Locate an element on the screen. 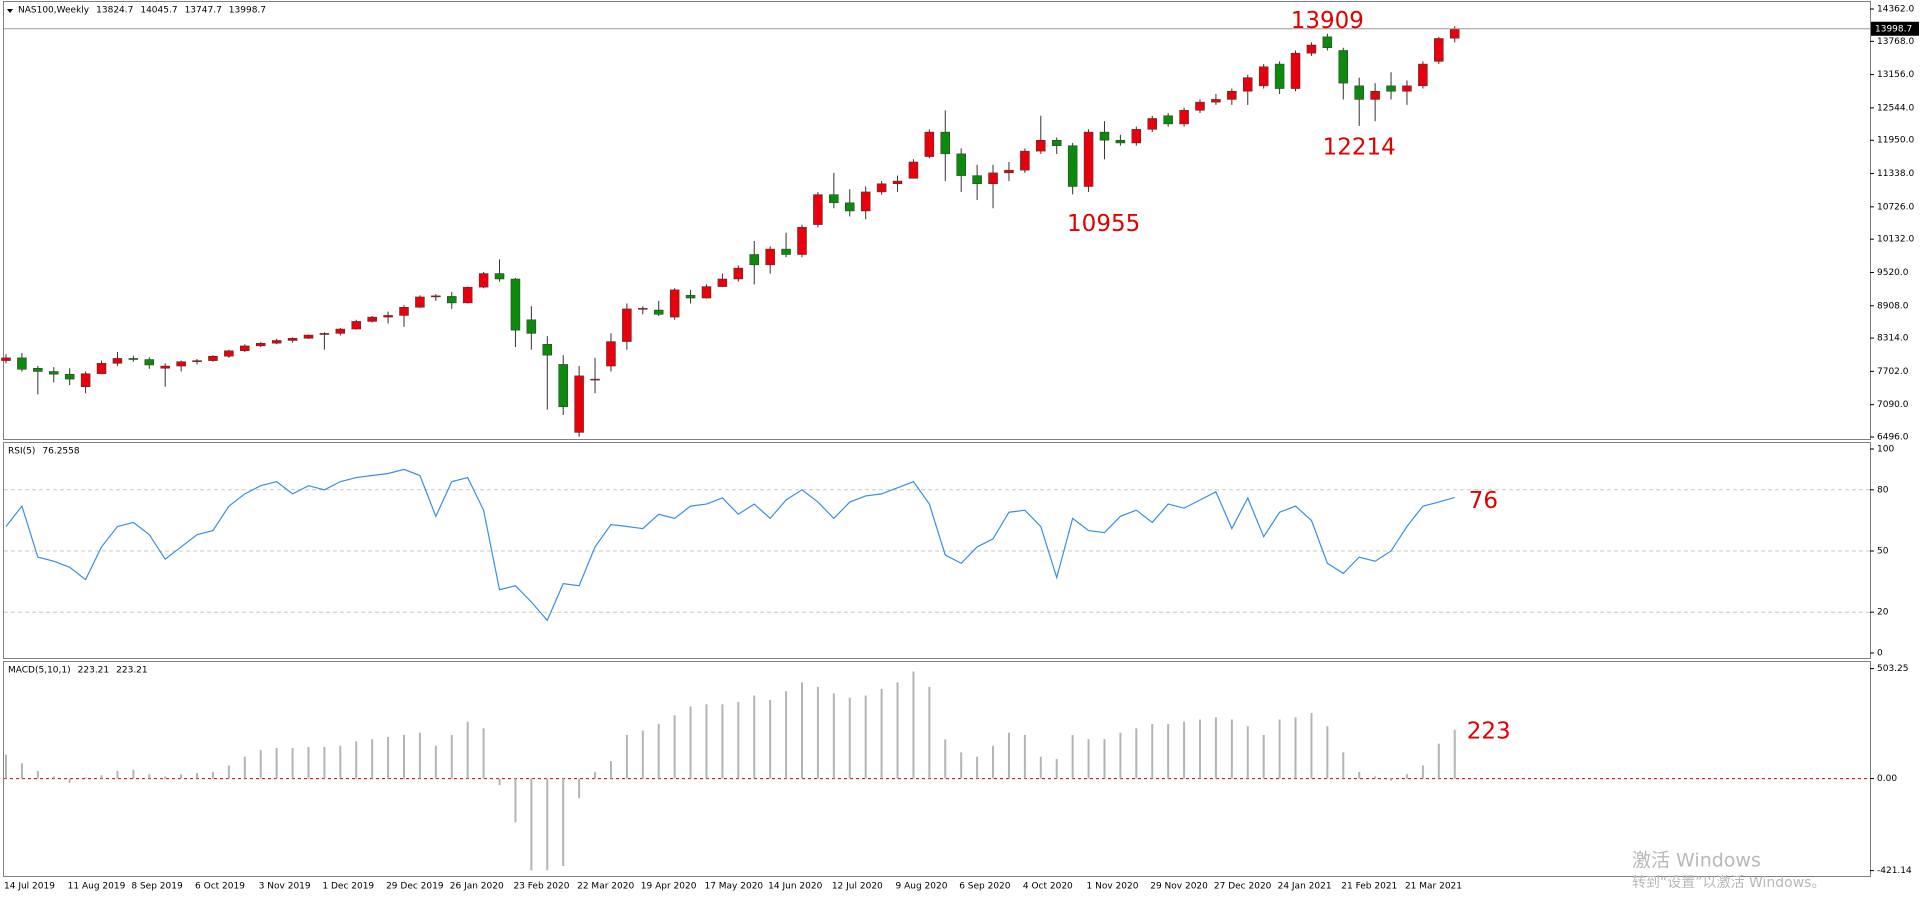 The image size is (1920, 900). panel-header: 14045.7 is located at coordinates (158, 11).